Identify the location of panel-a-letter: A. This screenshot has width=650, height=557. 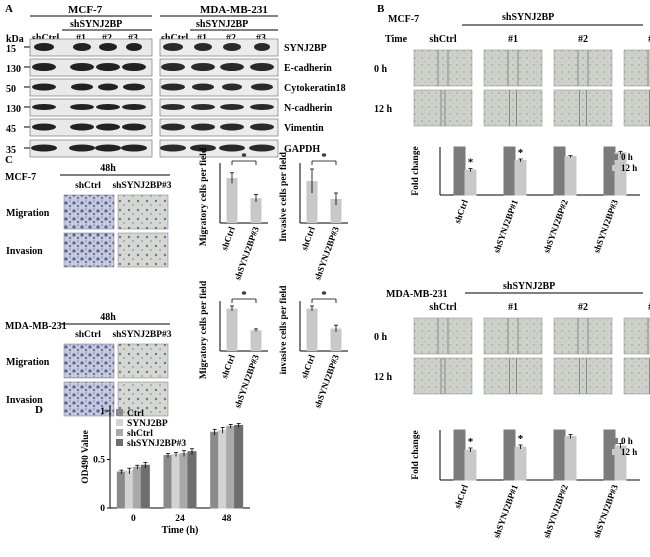
(9, 9).